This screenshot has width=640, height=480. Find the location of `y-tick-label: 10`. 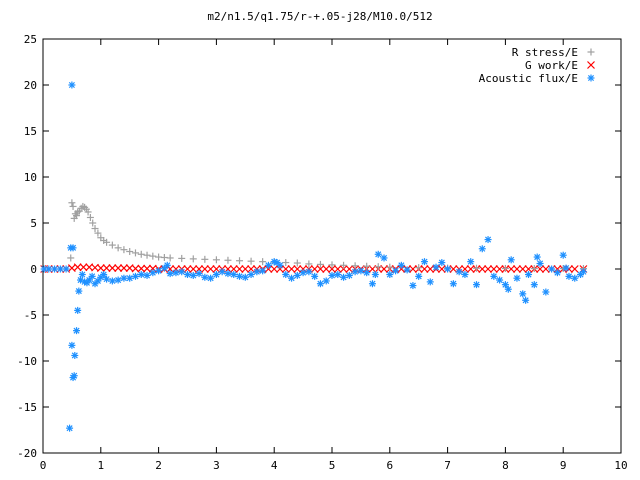

y-tick-label: 10 is located at coordinates (30, 177).